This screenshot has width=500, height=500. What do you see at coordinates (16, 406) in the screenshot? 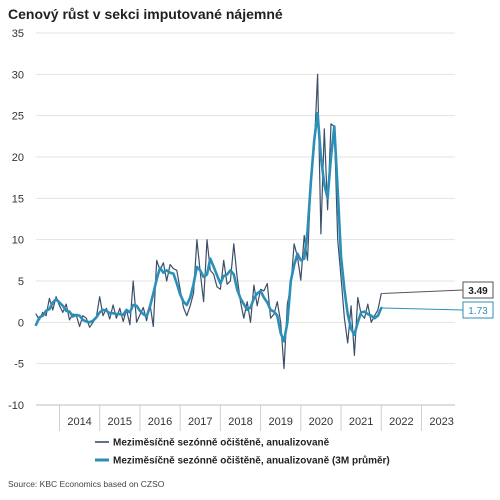
I see `y-tick-label: -10` at bounding box center [16, 406].